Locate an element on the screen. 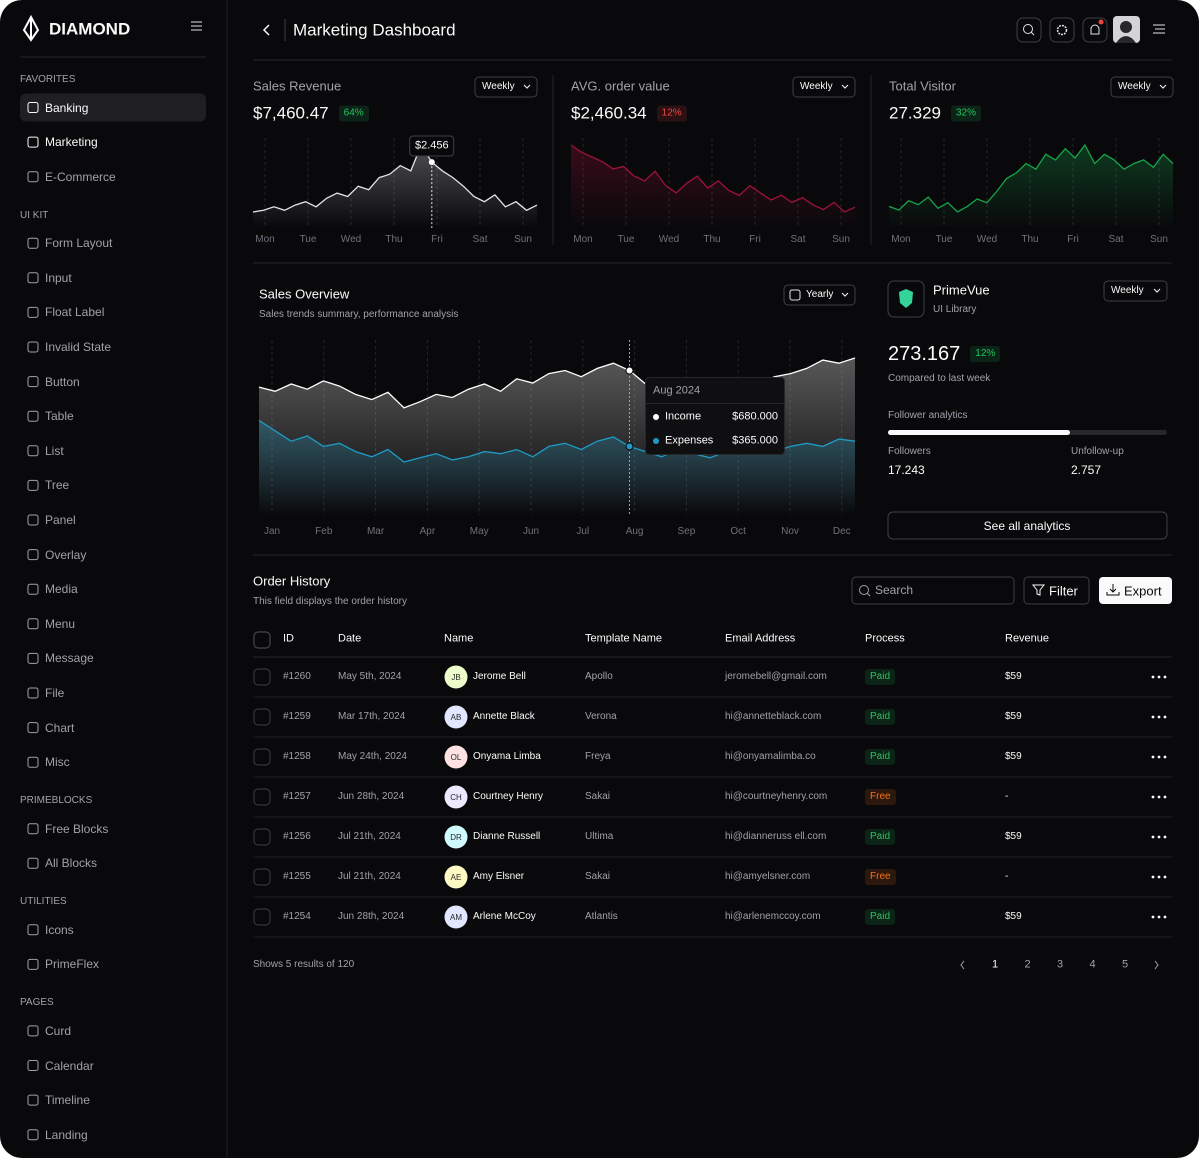 The height and width of the screenshot is (1158, 1199). value-row: 273.167 12% is located at coordinates (944, 354).